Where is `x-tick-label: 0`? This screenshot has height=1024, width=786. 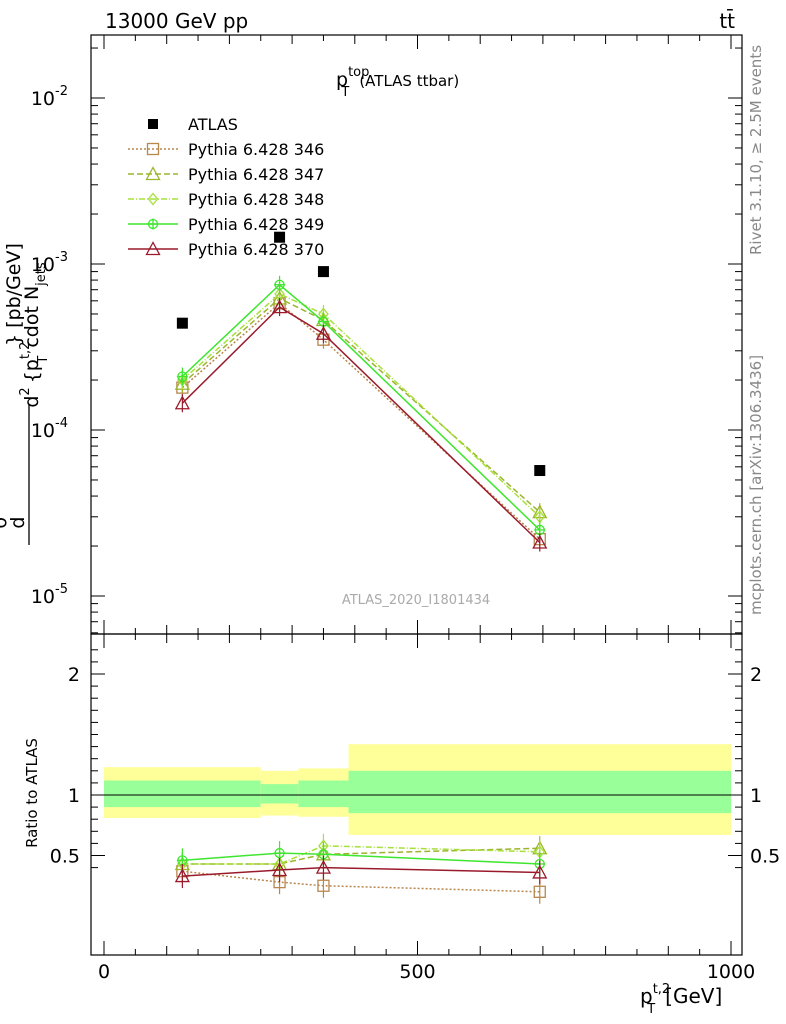
x-tick-label: 0 is located at coordinates (104, 972).